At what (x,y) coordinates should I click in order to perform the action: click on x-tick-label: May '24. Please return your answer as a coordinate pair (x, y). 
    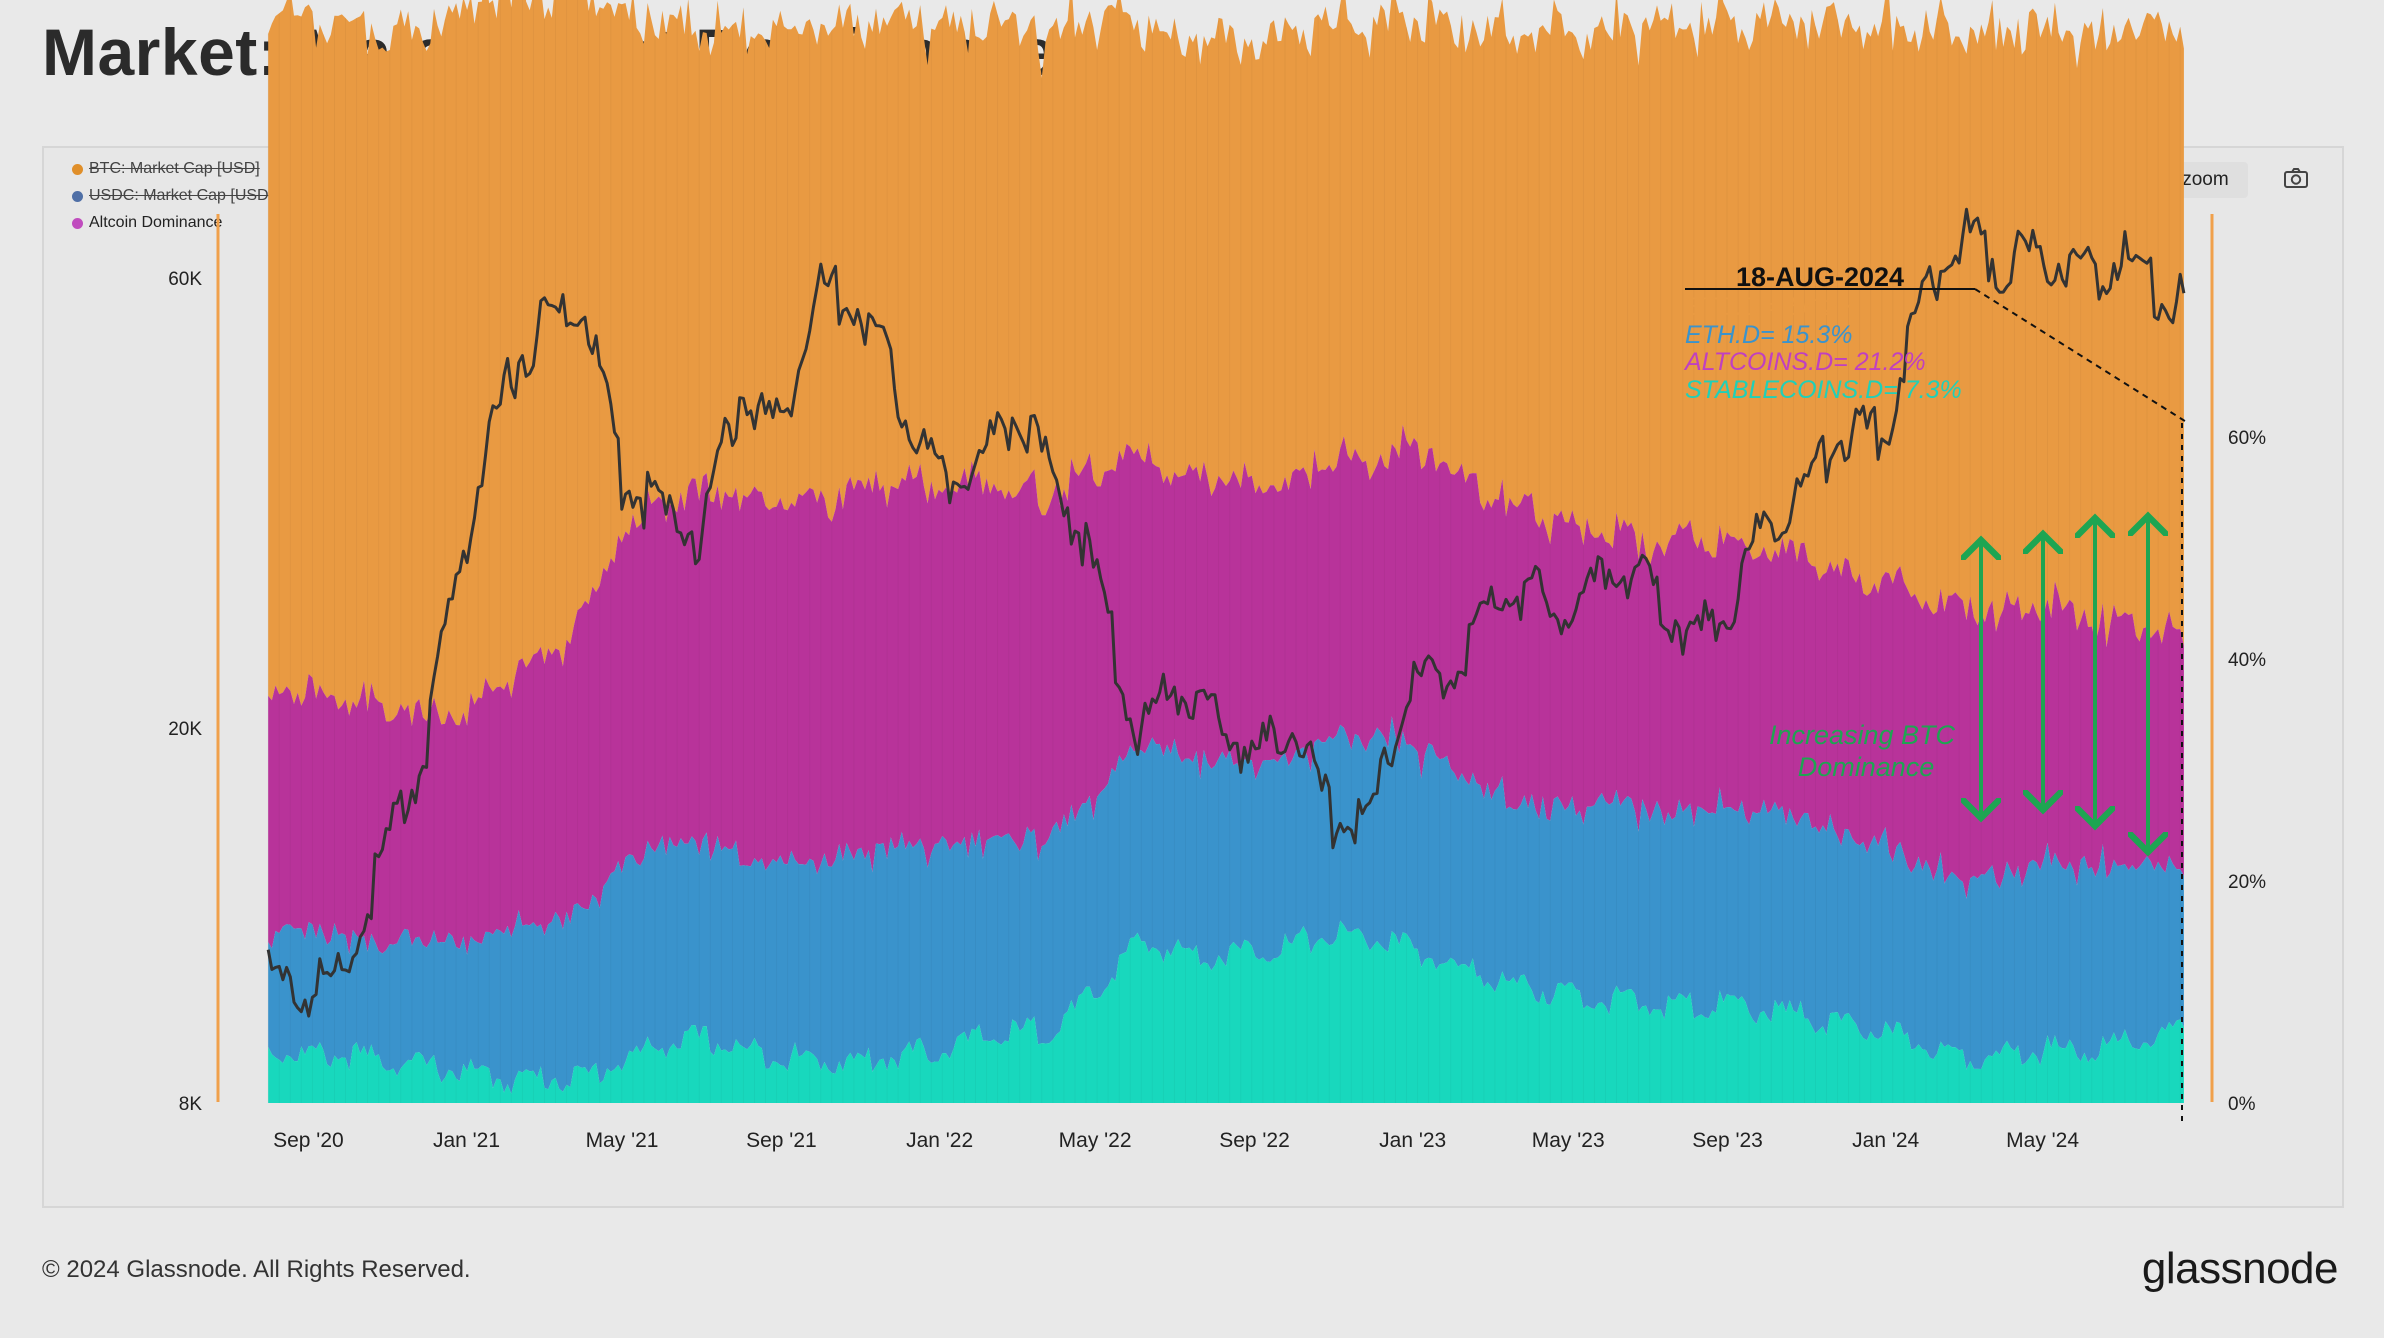
    Looking at the image, I should click on (2042, 1140).